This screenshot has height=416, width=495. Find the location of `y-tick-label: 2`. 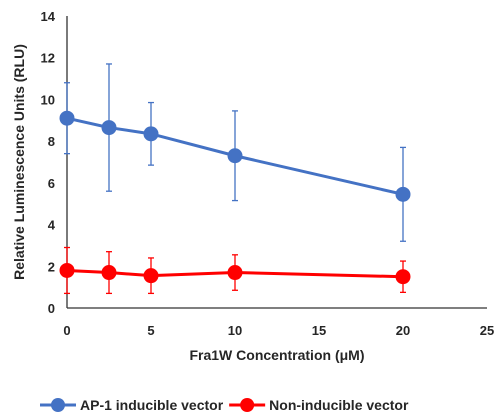

y-tick-label: 2 is located at coordinates (51, 266).